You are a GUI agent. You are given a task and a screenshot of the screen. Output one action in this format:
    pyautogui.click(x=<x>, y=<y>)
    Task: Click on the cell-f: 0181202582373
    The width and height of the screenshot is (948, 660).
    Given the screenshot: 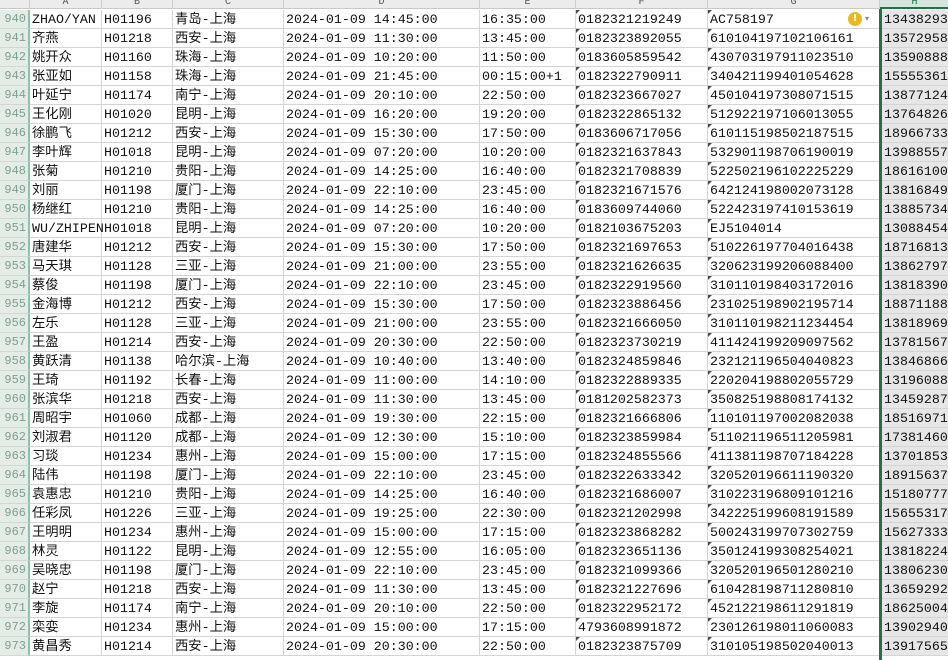 What is the action you would take?
    pyautogui.click(x=642, y=399)
    